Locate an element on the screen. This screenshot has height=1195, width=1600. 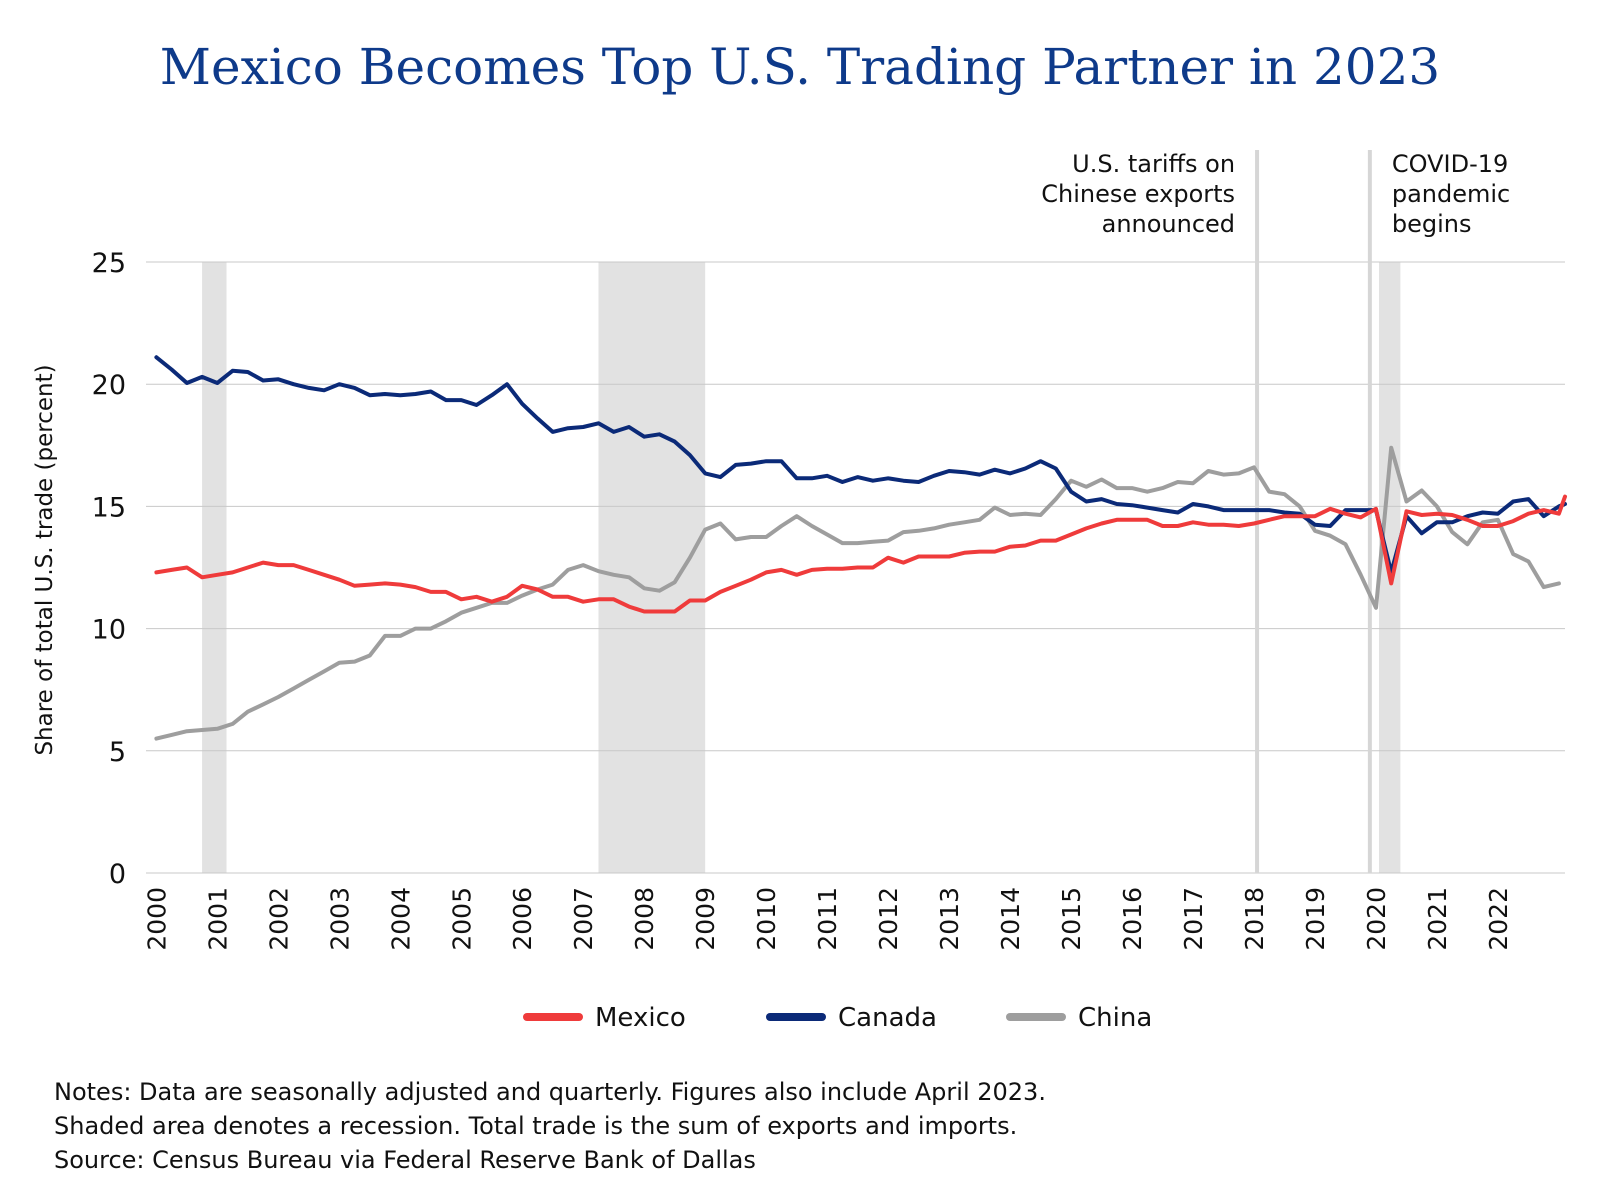
y-tick-label-15: 15 is located at coordinates (109, 507).